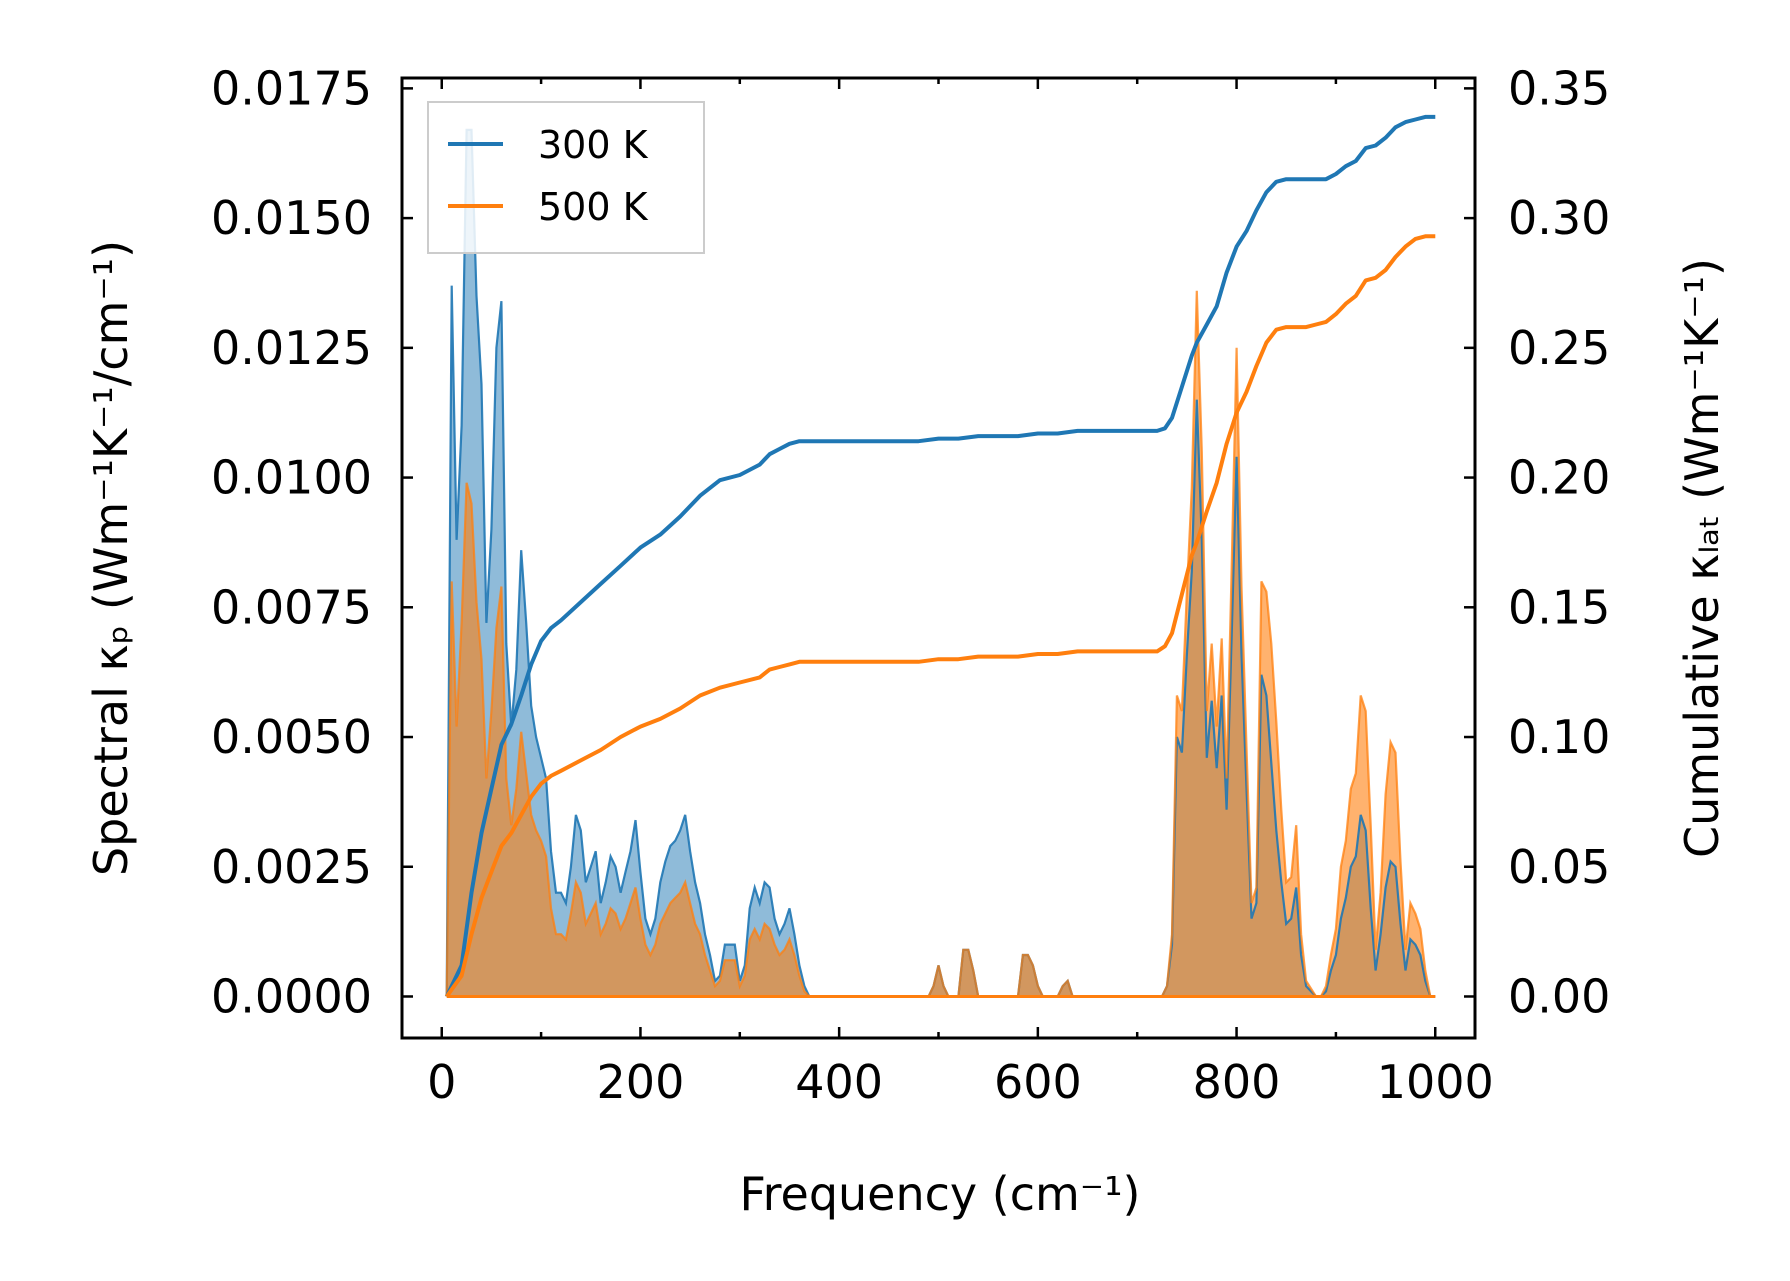 This screenshot has width=1790, height=1281. Describe the element at coordinates (641, 1082) in the screenshot. I see `x-tick-label: 200` at that location.